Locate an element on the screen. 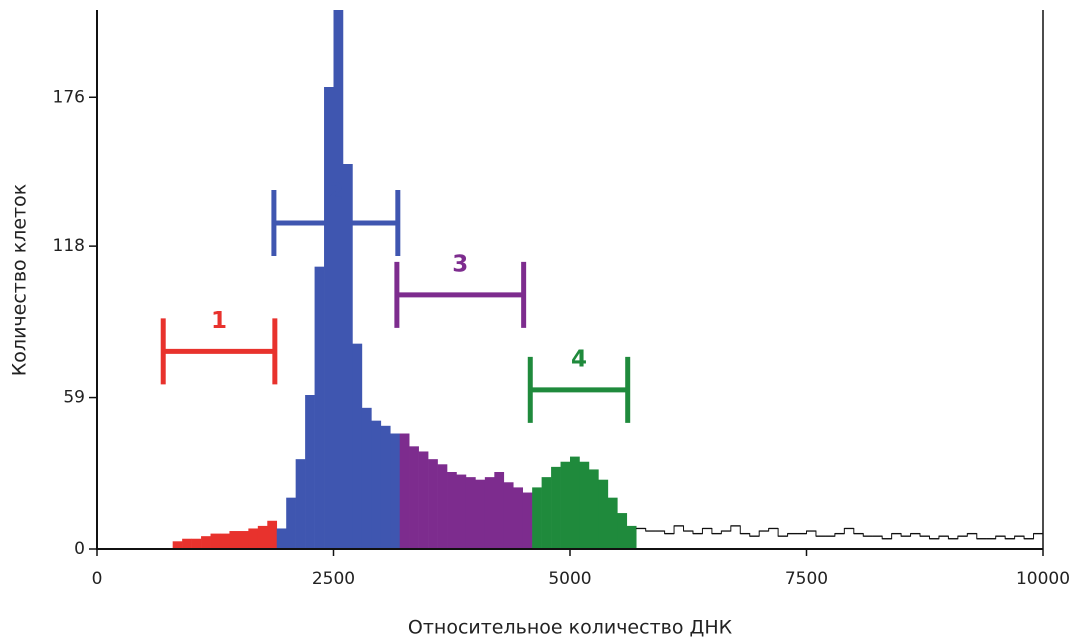 The width and height of the screenshot is (1083, 643). y-tick-label: 176 is located at coordinates (69, 97).